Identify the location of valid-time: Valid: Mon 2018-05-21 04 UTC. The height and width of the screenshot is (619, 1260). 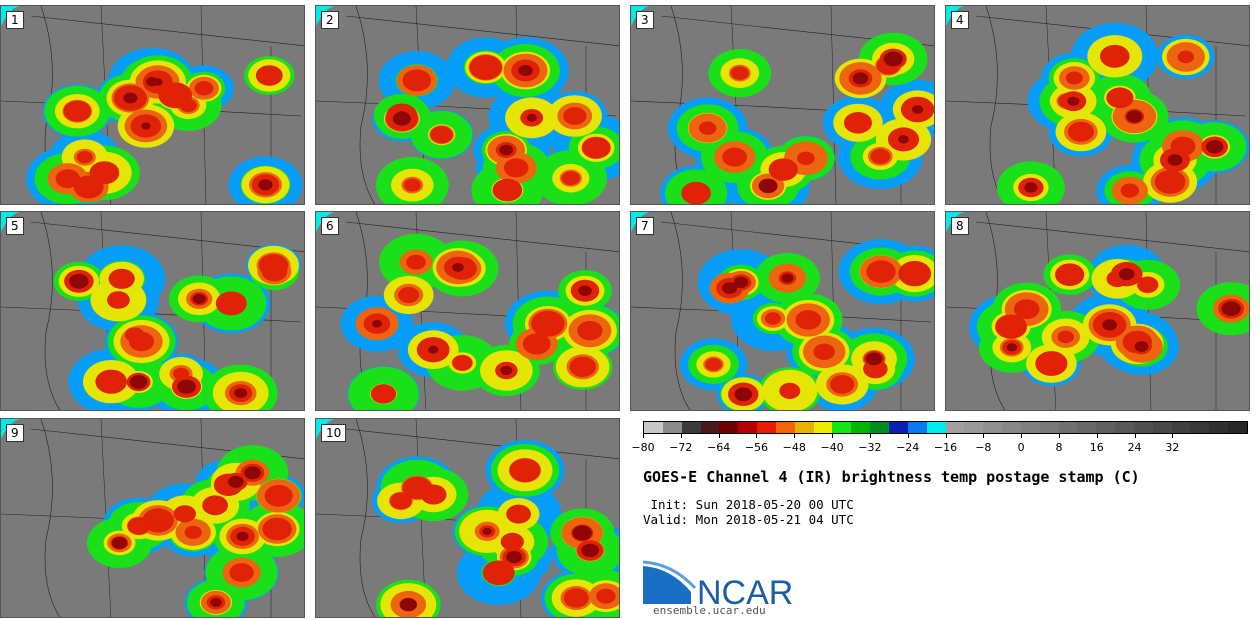
(748, 519).